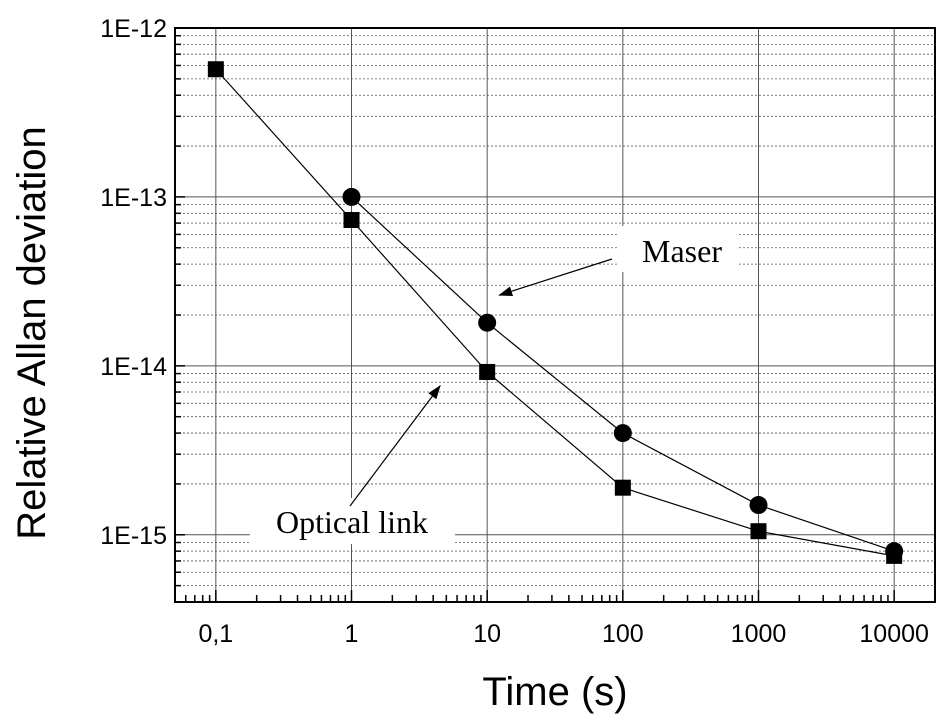 Image resolution: width=941 pixels, height=722 pixels. I want to click on y-tick-label: 1E-14, so click(133, 367).